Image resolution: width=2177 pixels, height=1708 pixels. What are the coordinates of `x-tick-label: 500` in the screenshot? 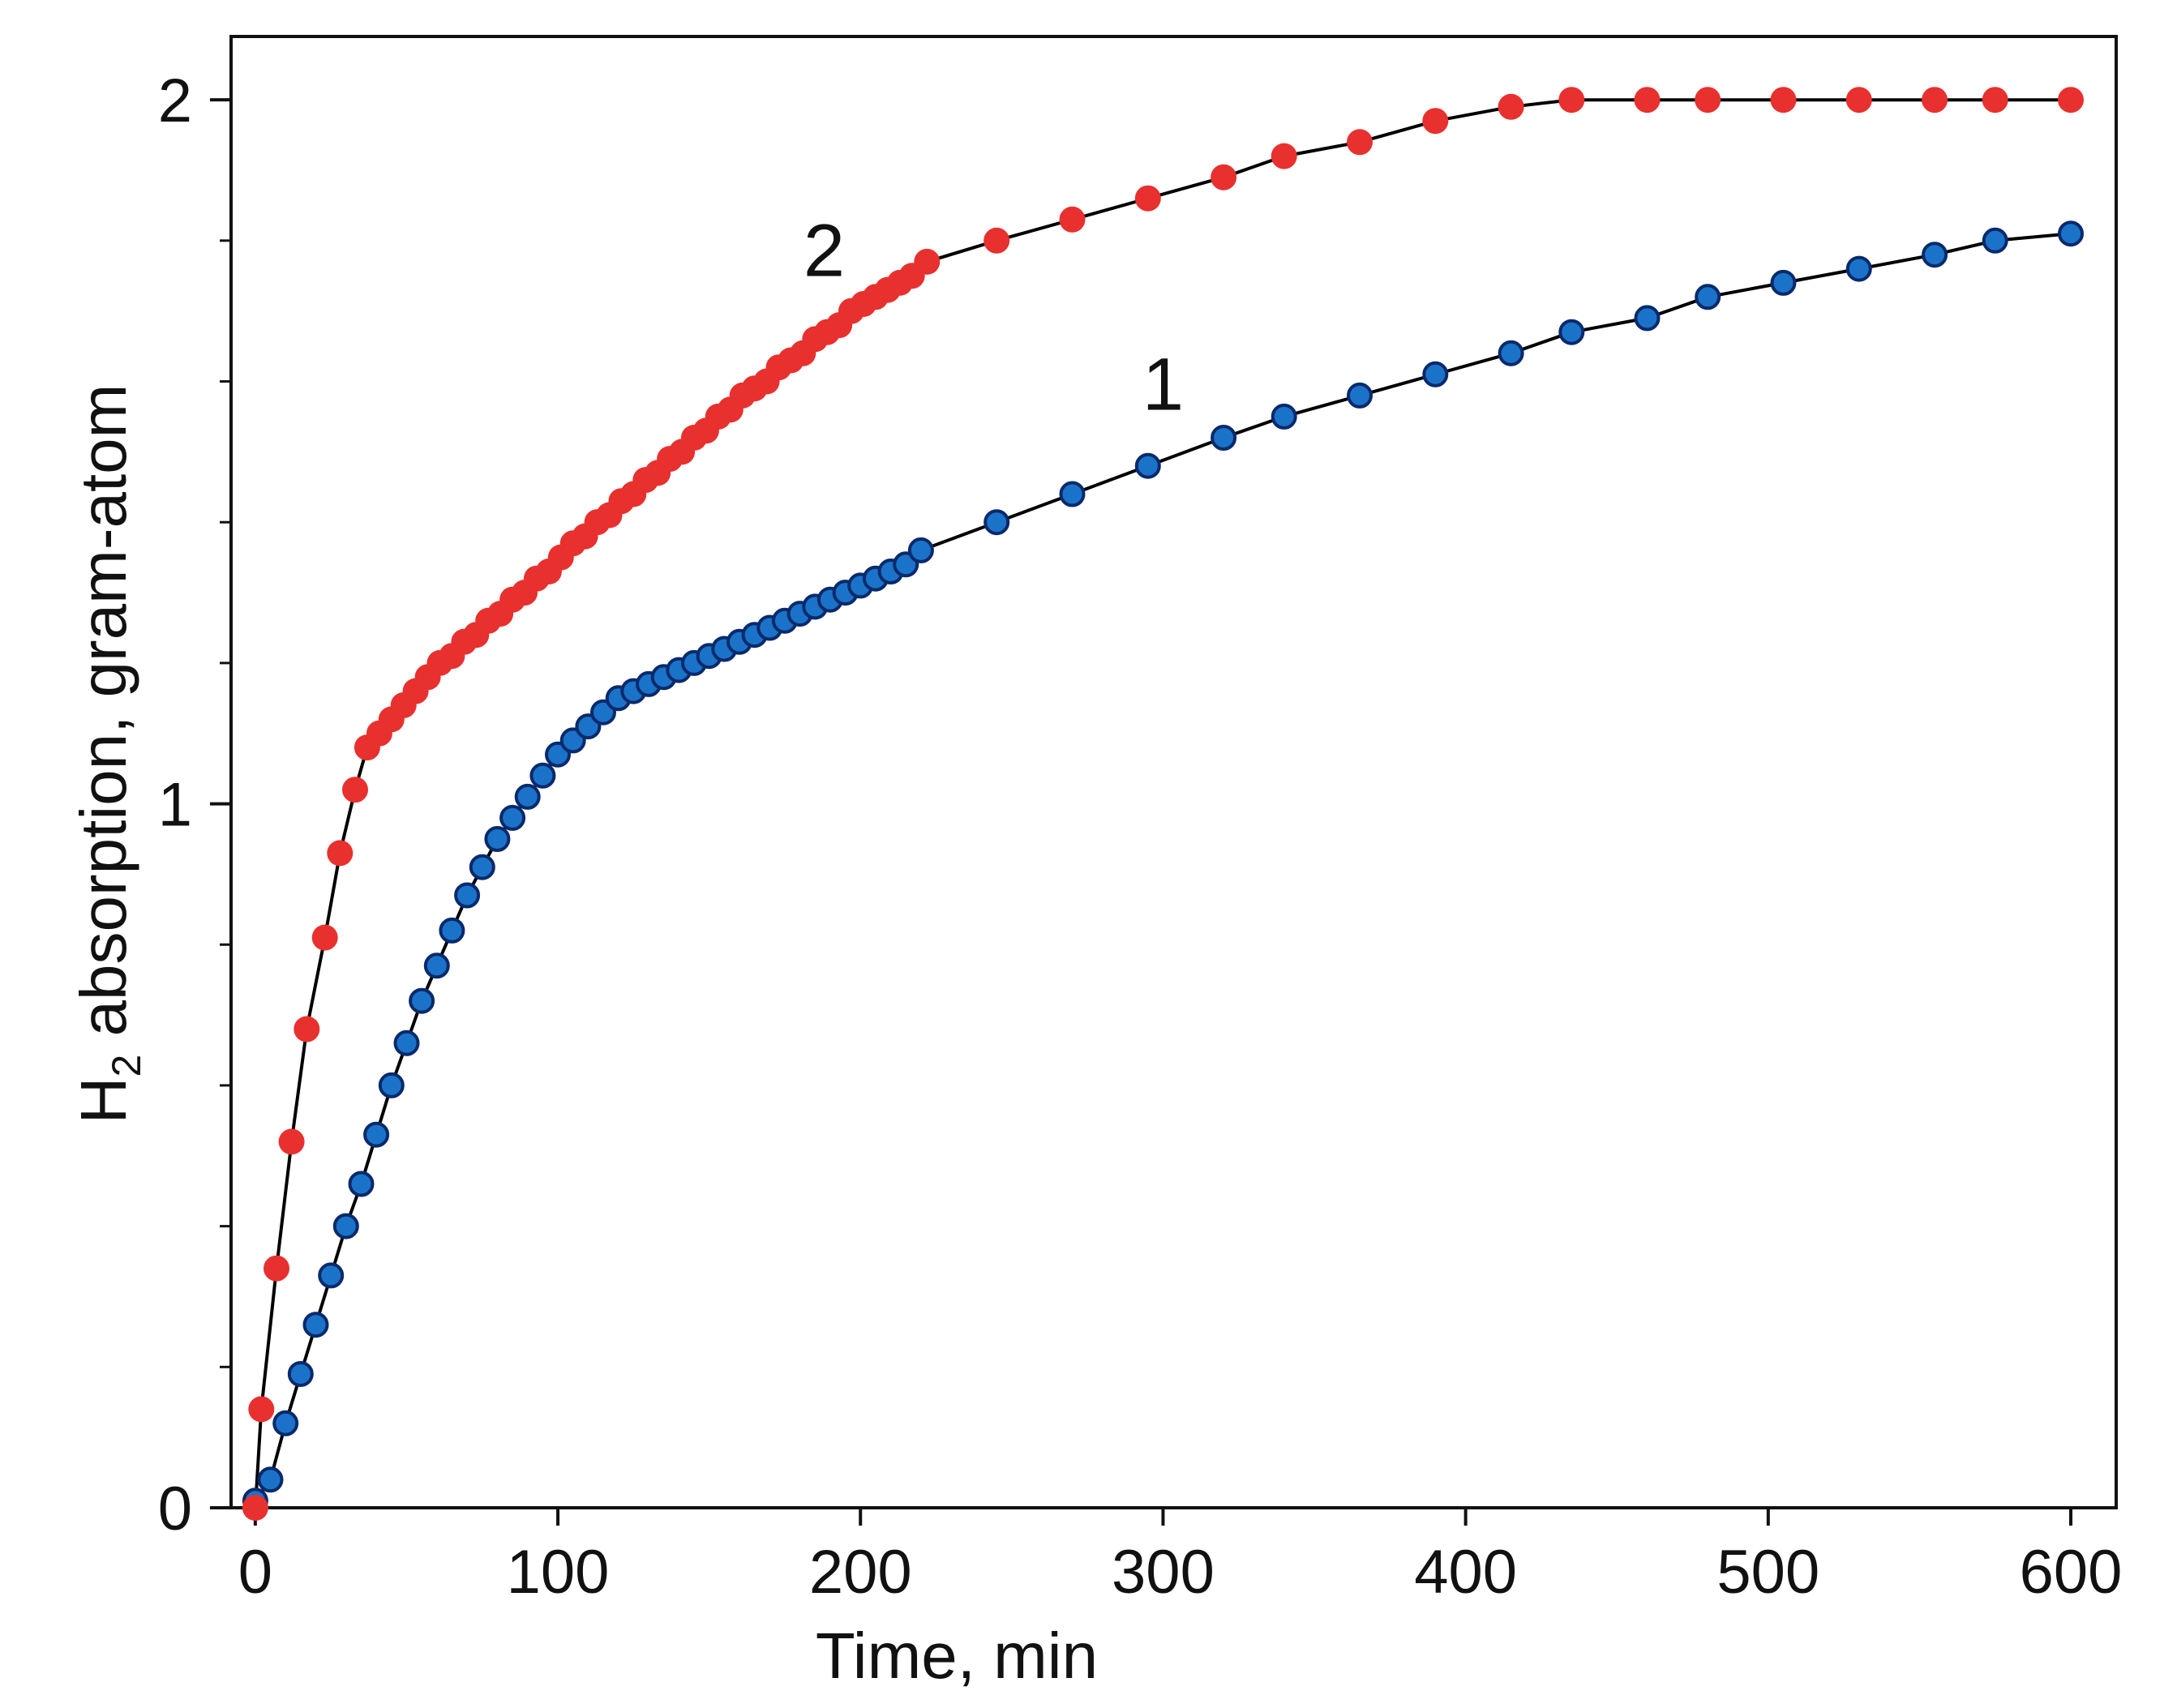 It's located at (1767, 1572).